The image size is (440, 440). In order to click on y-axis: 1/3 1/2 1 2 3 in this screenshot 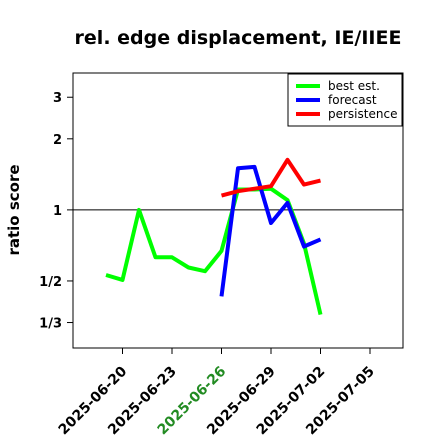, I will do `click(56, 211)`.